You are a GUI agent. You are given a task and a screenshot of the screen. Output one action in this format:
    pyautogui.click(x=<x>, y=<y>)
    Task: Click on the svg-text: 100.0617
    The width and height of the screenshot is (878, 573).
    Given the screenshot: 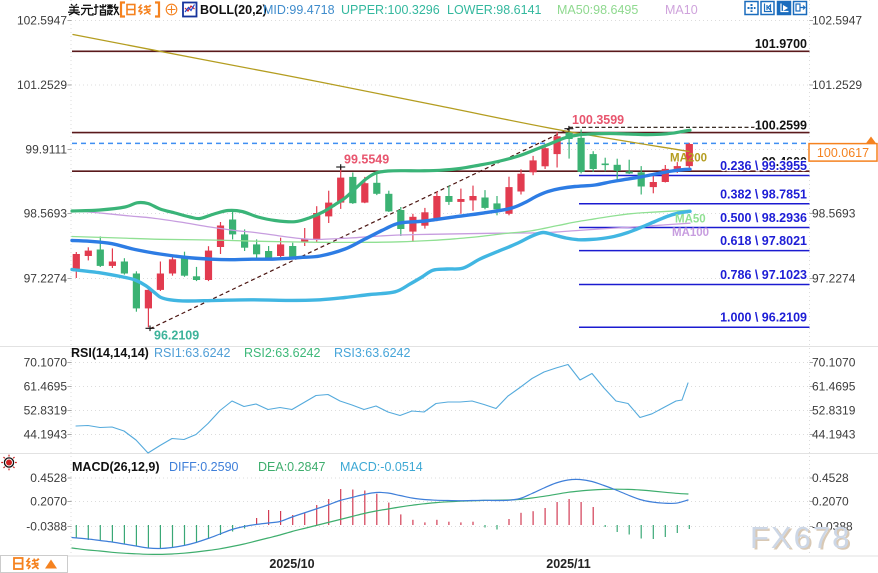 What is the action you would take?
    pyautogui.click(x=843, y=153)
    